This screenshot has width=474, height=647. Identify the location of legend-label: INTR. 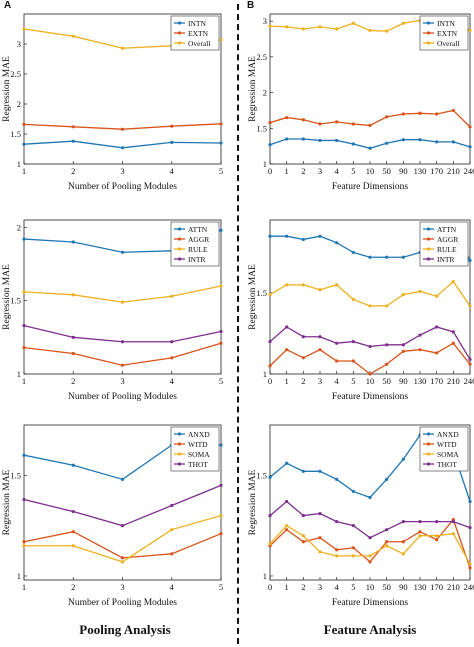
(197, 259).